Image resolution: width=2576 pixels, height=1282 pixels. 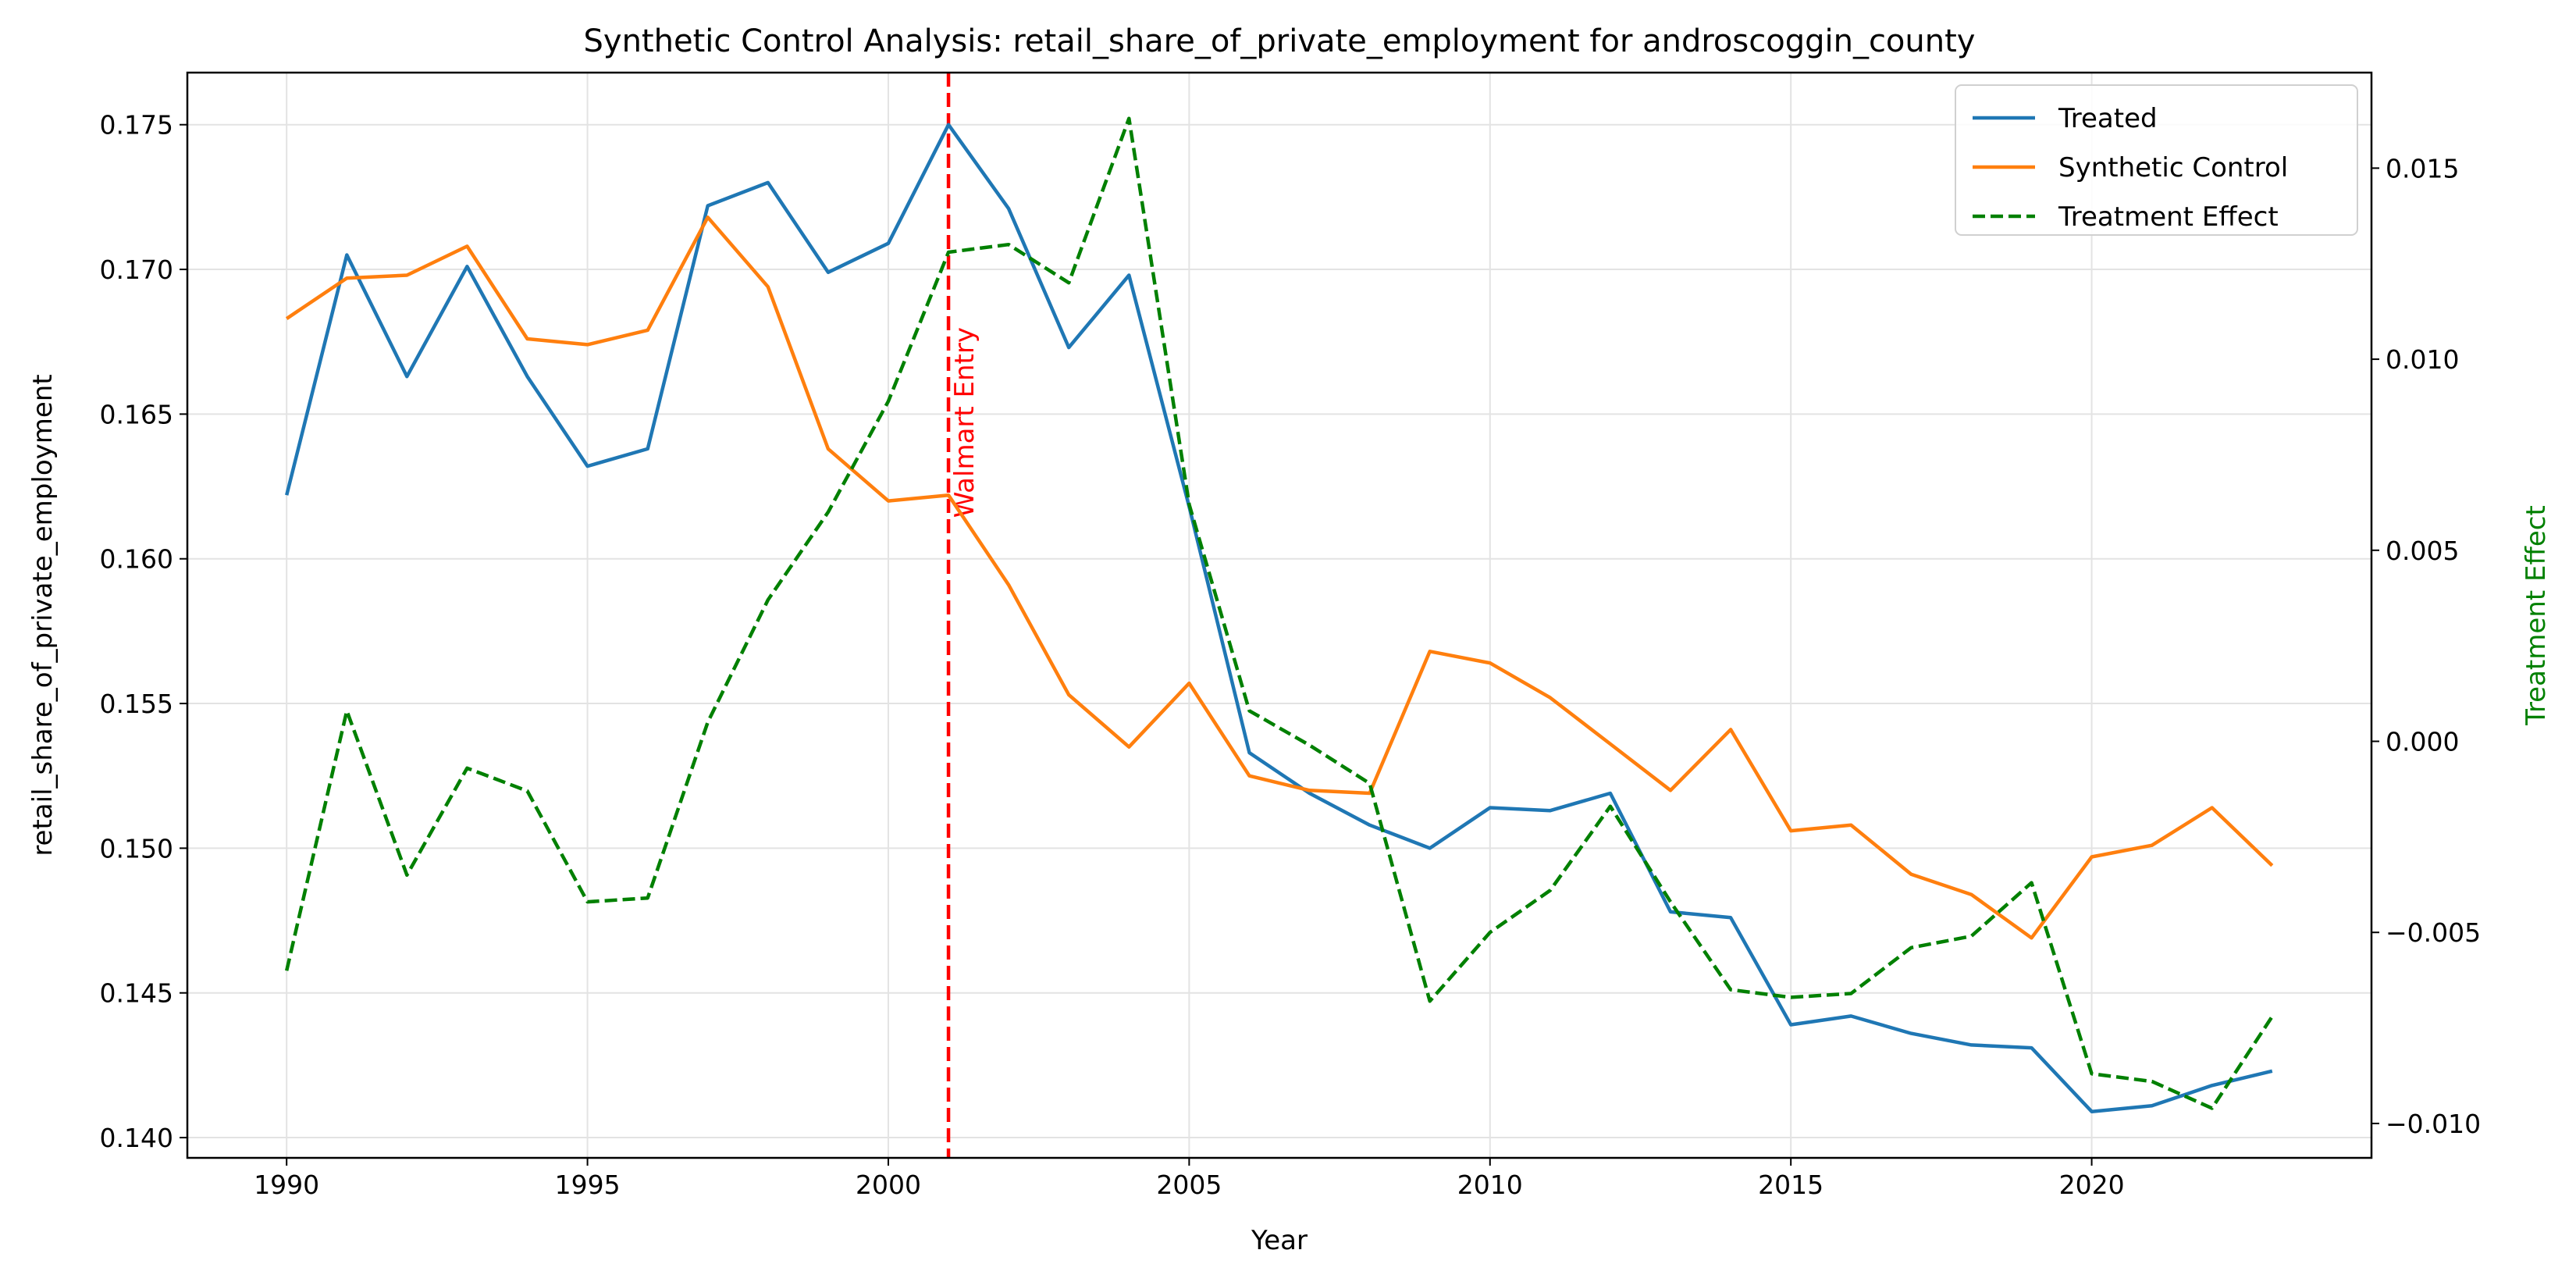 What do you see at coordinates (2433, 1124) in the screenshot?
I see `y2-tick-label: −0.010` at bounding box center [2433, 1124].